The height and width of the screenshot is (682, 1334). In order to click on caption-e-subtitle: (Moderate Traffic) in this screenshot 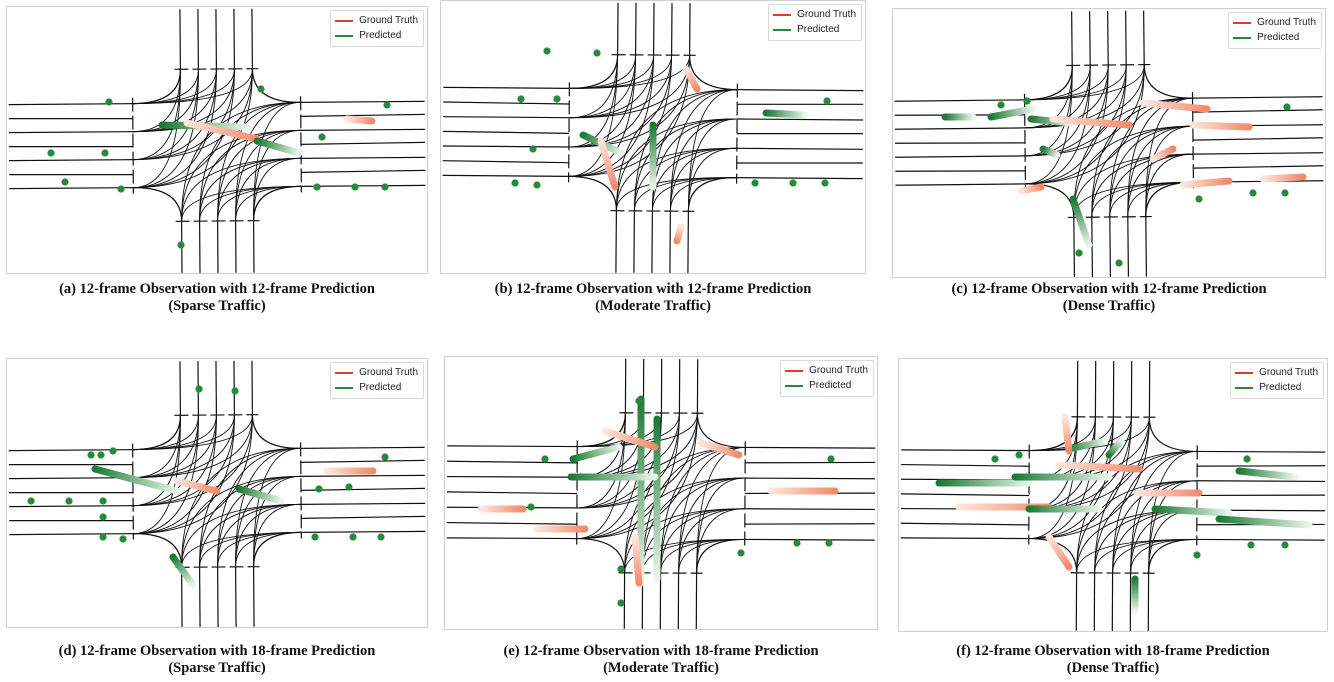, I will do `click(661, 668)`.